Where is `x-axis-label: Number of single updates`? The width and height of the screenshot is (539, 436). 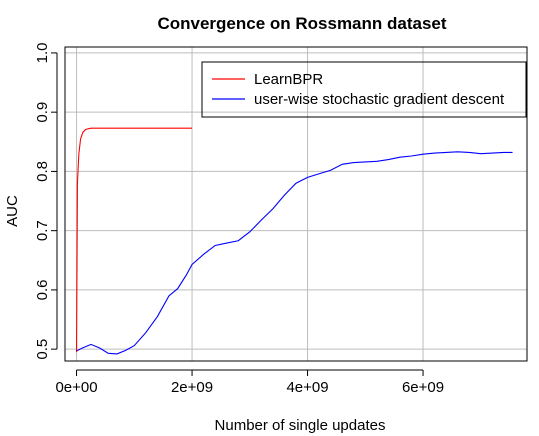
x-axis-label: Number of single updates is located at coordinates (300, 425).